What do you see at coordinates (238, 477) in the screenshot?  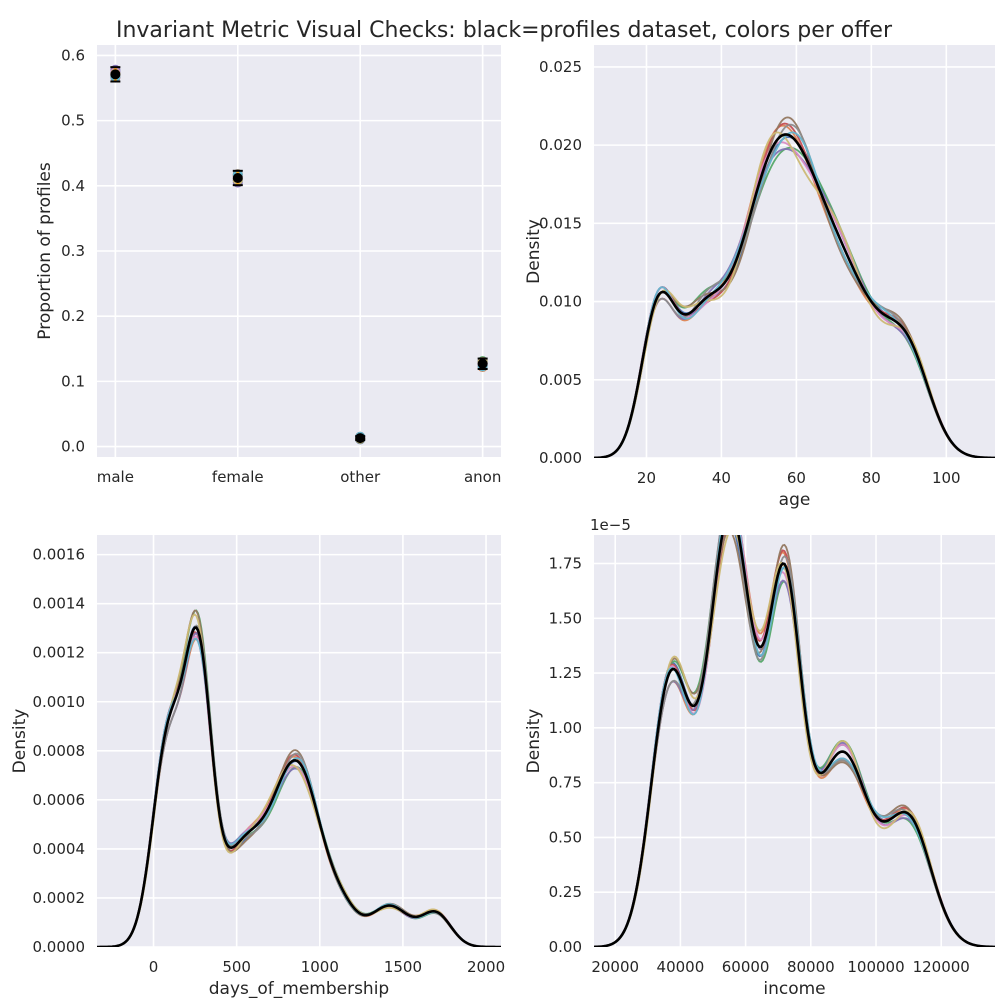 I see `x-tick-label: female` at bounding box center [238, 477].